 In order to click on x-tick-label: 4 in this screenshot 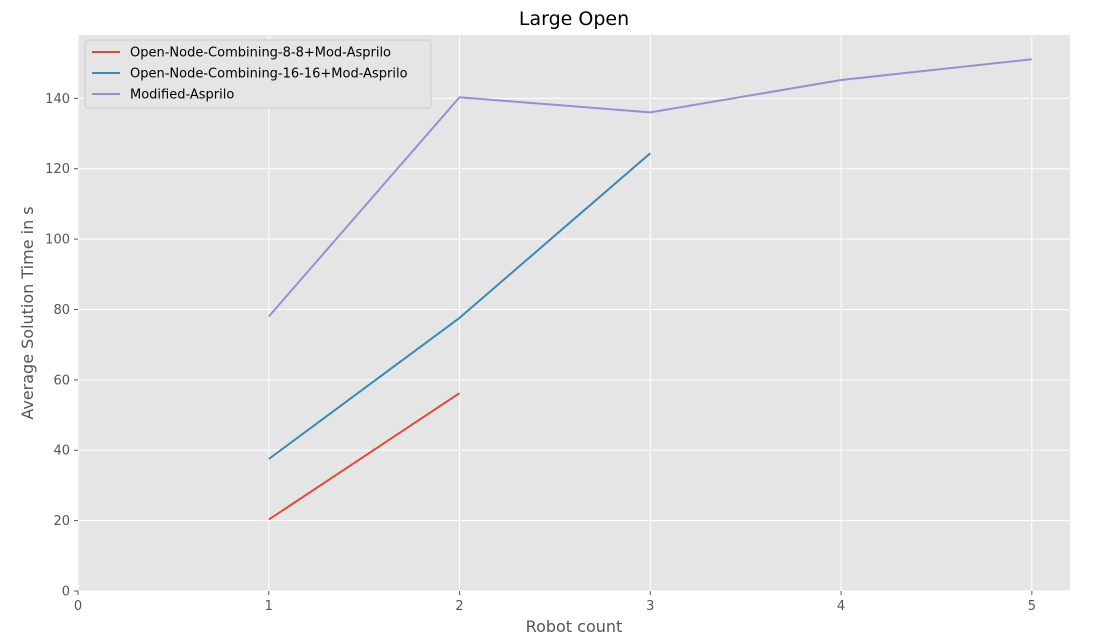, I will do `click(841, 606)`.